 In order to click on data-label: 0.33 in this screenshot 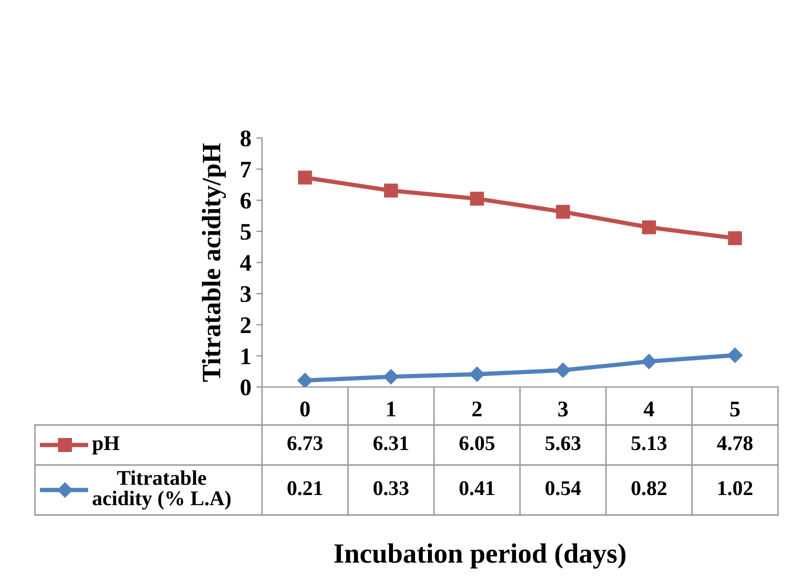, I will do `click(391, 488)`.